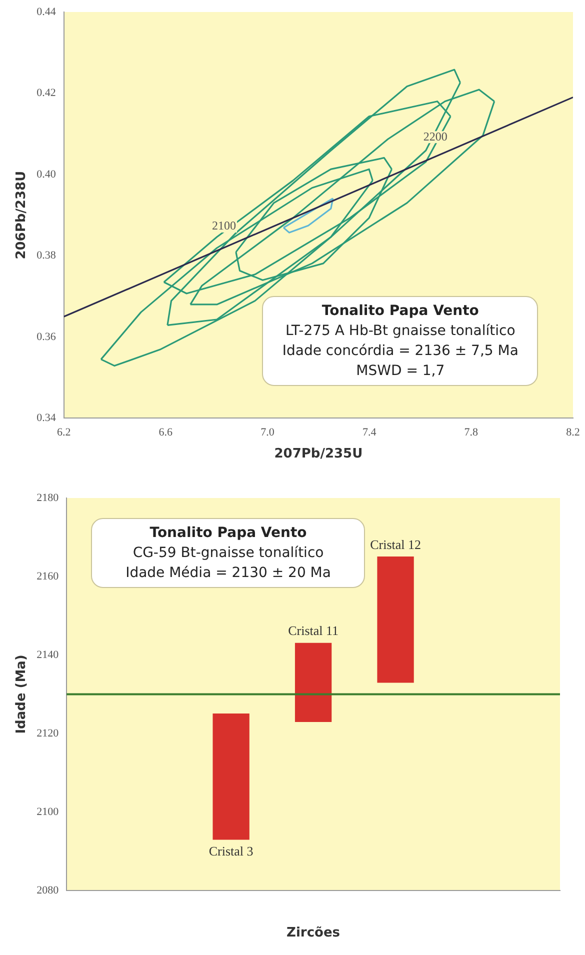 This screenshot has height=955, width=585. Describe the element at coordinates (573, 432) in the screenshot. I see `x-tick-label: 8.2` at that location.